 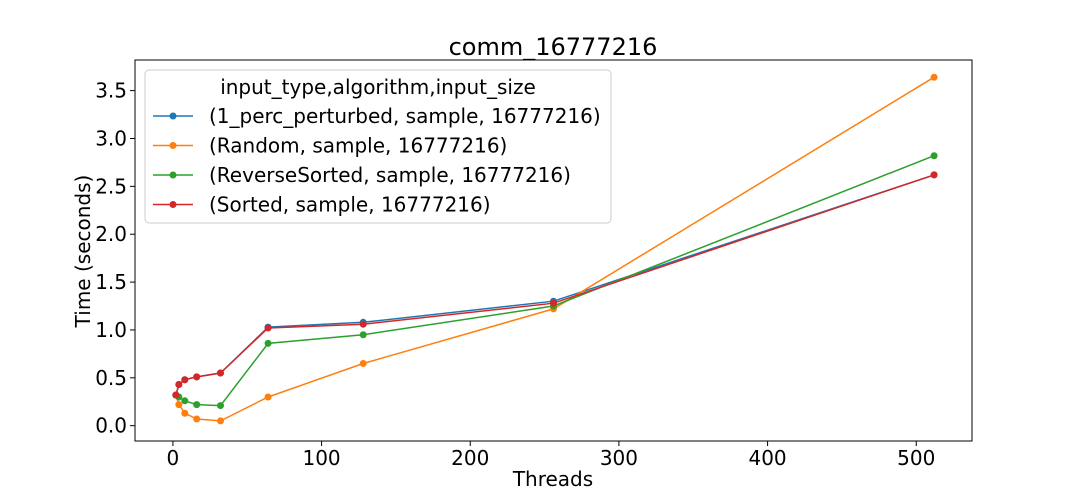 I want to click on legend-title: input_type,algorithm,input_size, so click(x=378, y=87).